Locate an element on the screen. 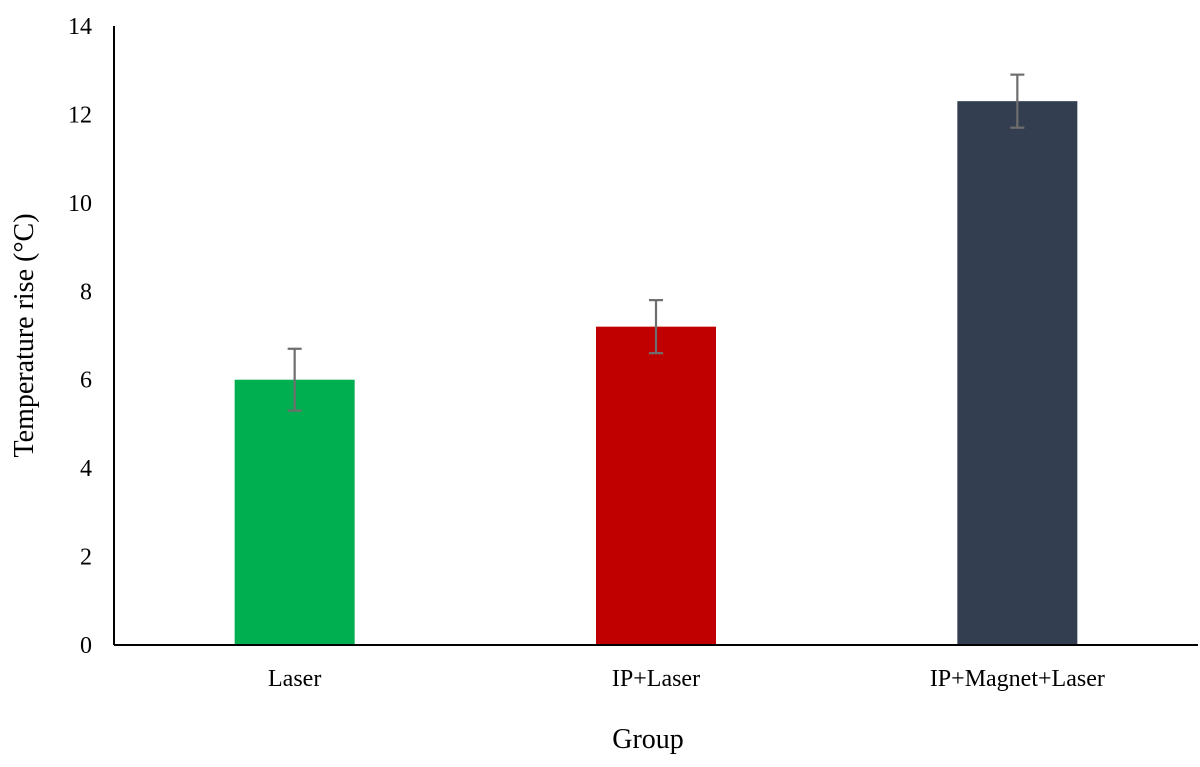  y-tick-label: 0 is located at coordinates (86, 646).